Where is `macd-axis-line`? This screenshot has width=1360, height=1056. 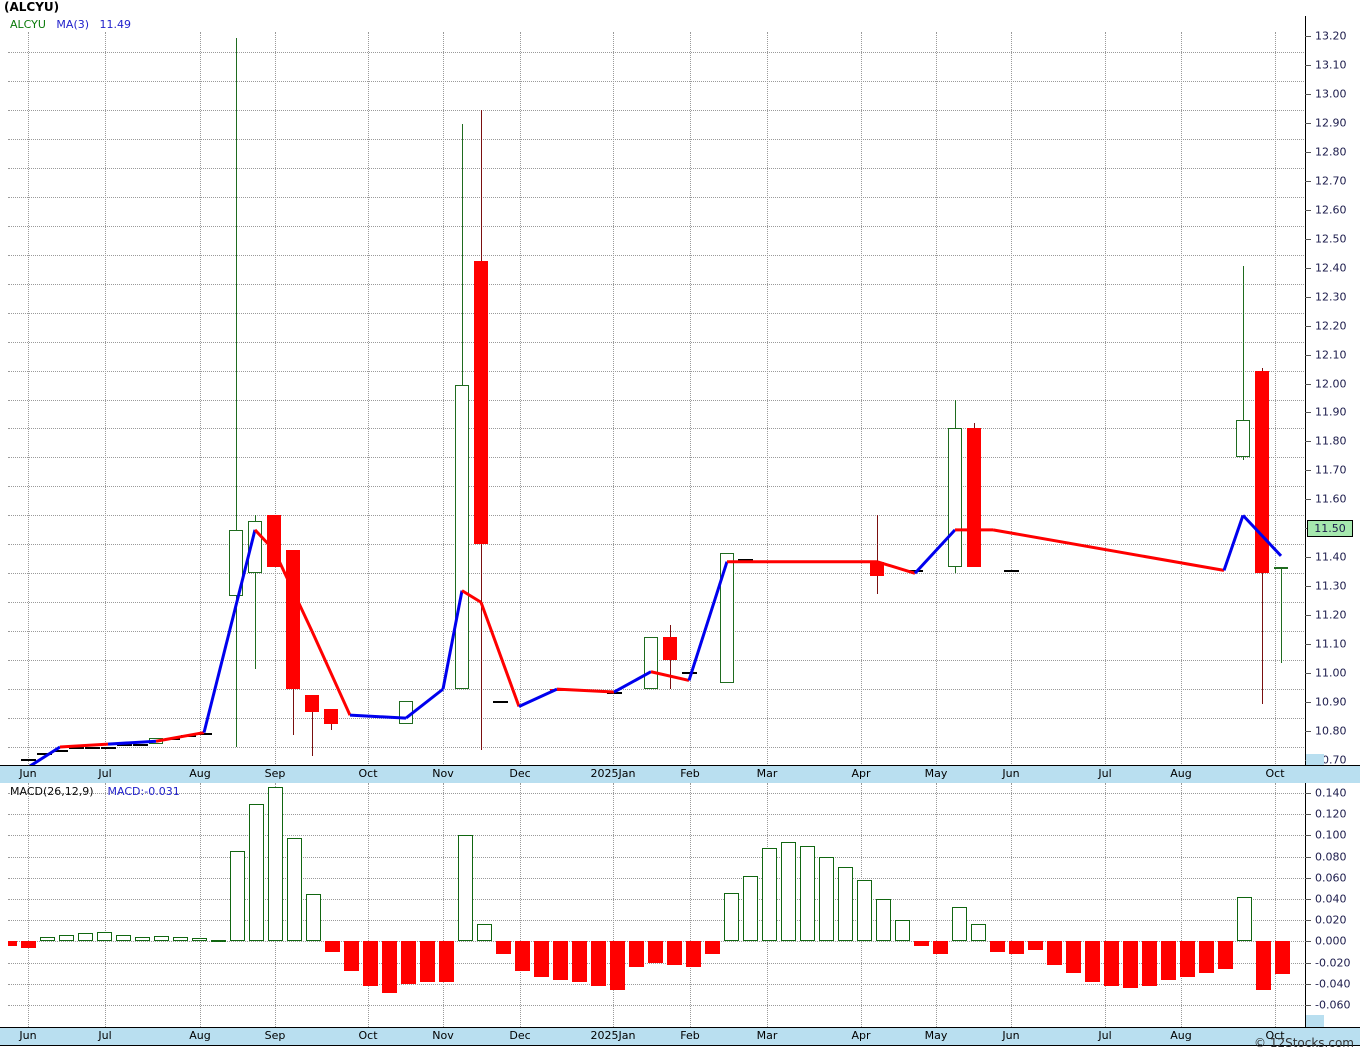
macd-axis-line is located at coordinates (1305, 905).